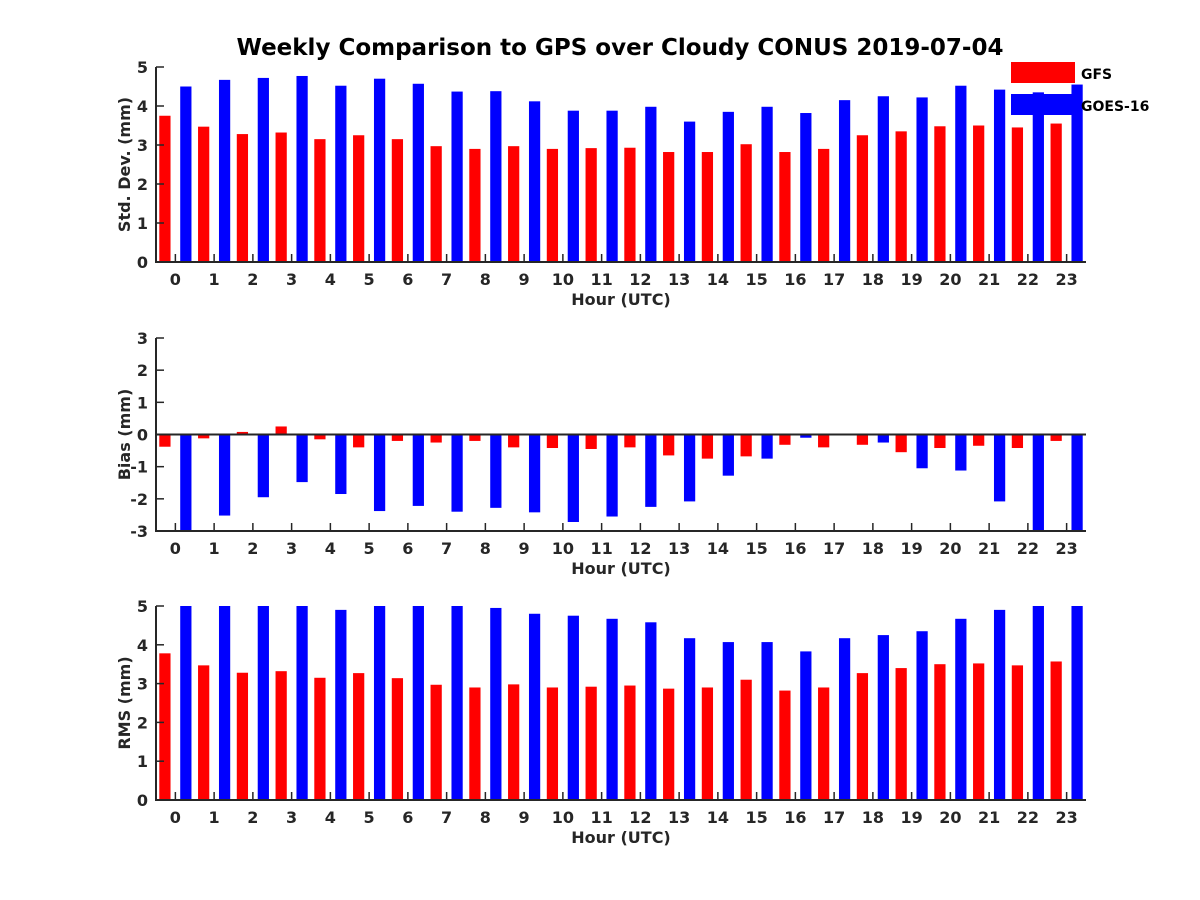  I want to click on y-tick-label: 5, so click(142, 67).